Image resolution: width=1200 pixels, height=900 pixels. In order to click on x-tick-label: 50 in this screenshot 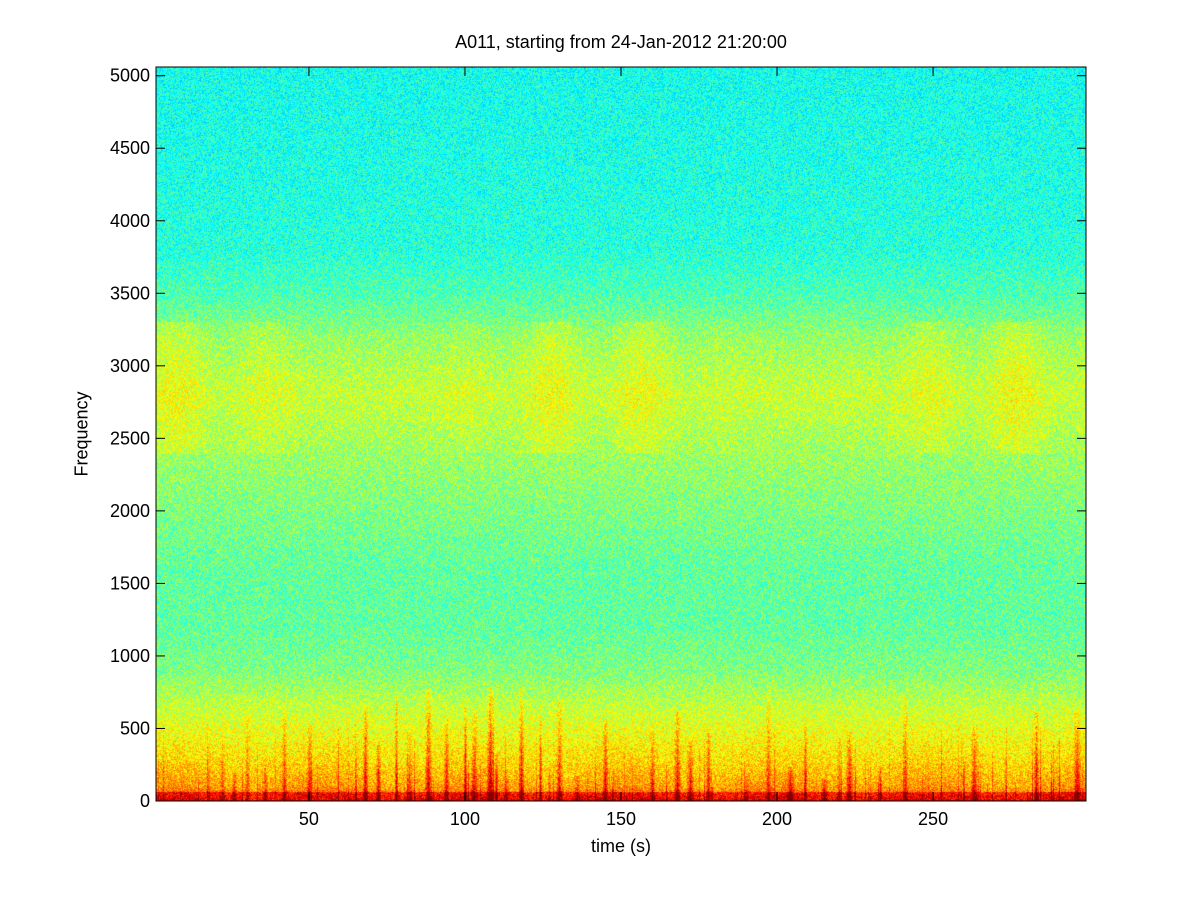, I will do `click(309, 819)`.